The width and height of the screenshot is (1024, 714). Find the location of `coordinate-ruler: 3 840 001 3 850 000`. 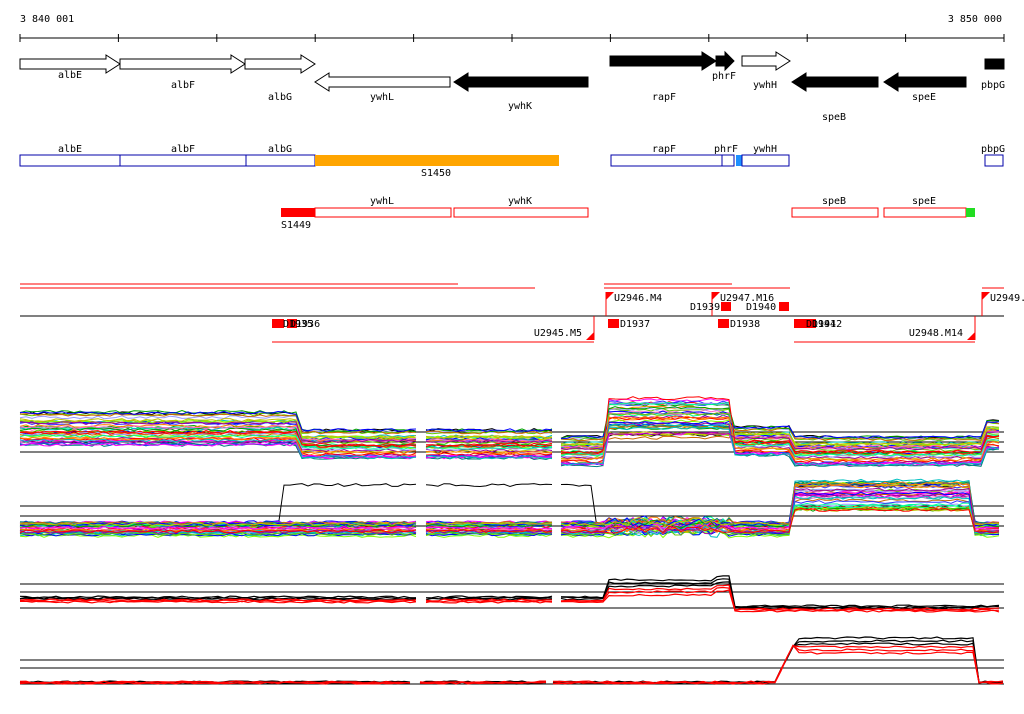

coordinate-ruler: 3 840 001 3 850 000 is located at coordinates (512, 28).